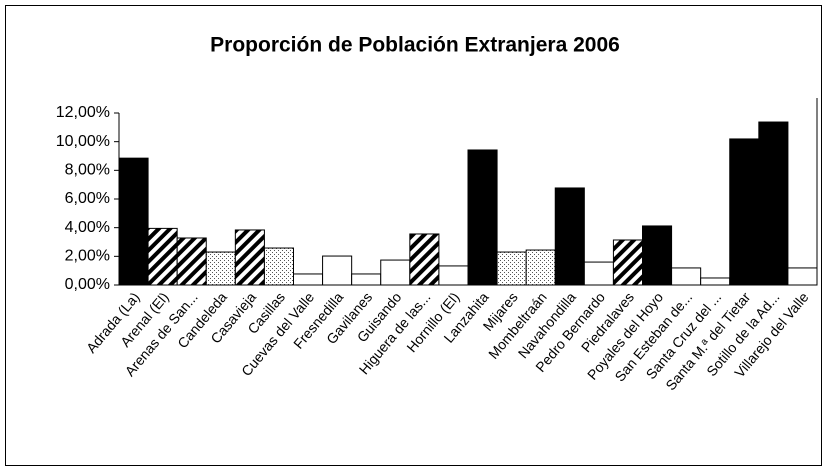  What do you see at coordinates (83, 141) in the screenshot?
I see `y-tick-label: 10,00%` at bounding box center [83, 141].